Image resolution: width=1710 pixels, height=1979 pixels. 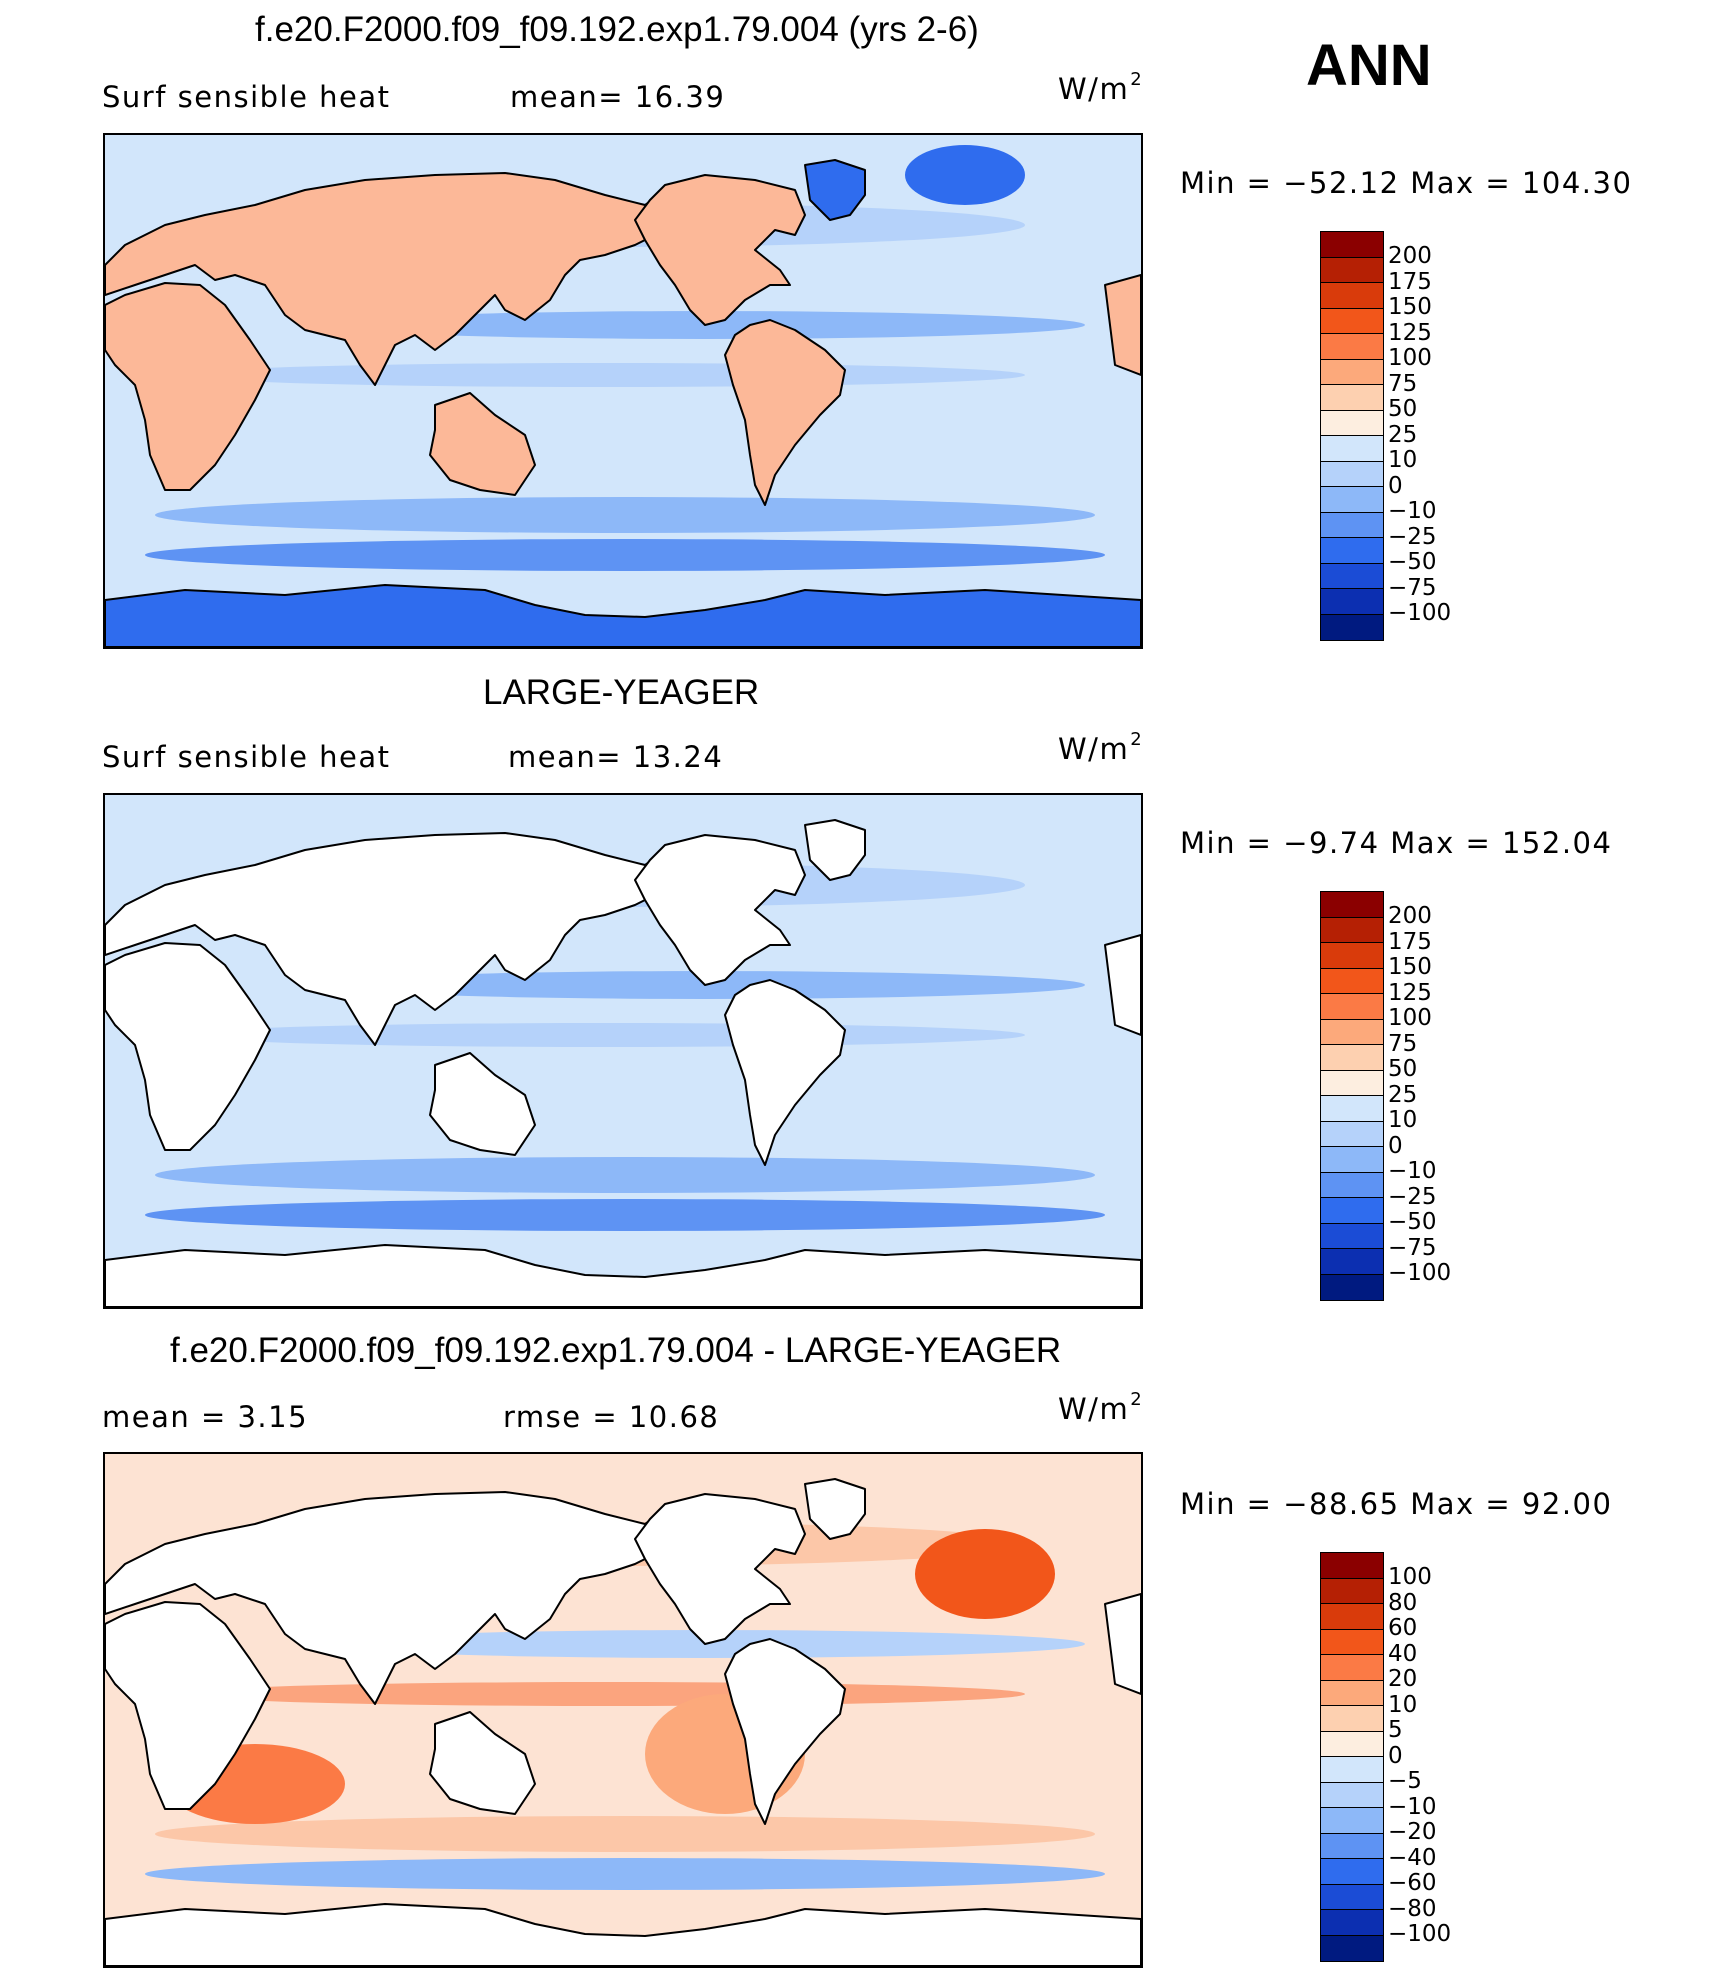 I want to click on panel-3-colorbar-ticks: 100 80 60 40 20 10 5 0 −5 −10 −20 −40 −60 −80 −100, so click(x=1420, y=1756).